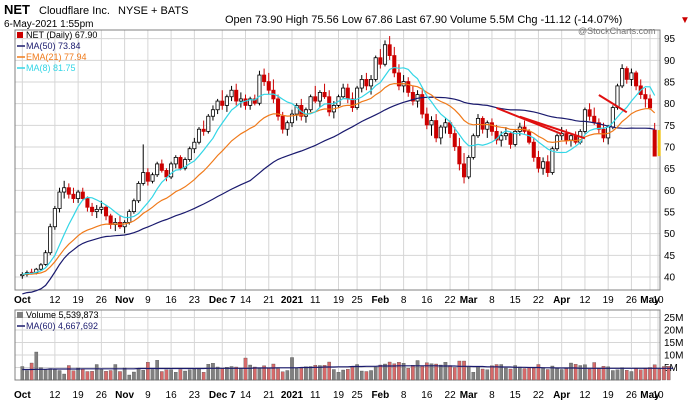 This screenshot has width=700, height=405. What do you see at coordinates (358, 300) in the screenshot?
I see `x-tick-label: 25` at bounding box center [358, 300].